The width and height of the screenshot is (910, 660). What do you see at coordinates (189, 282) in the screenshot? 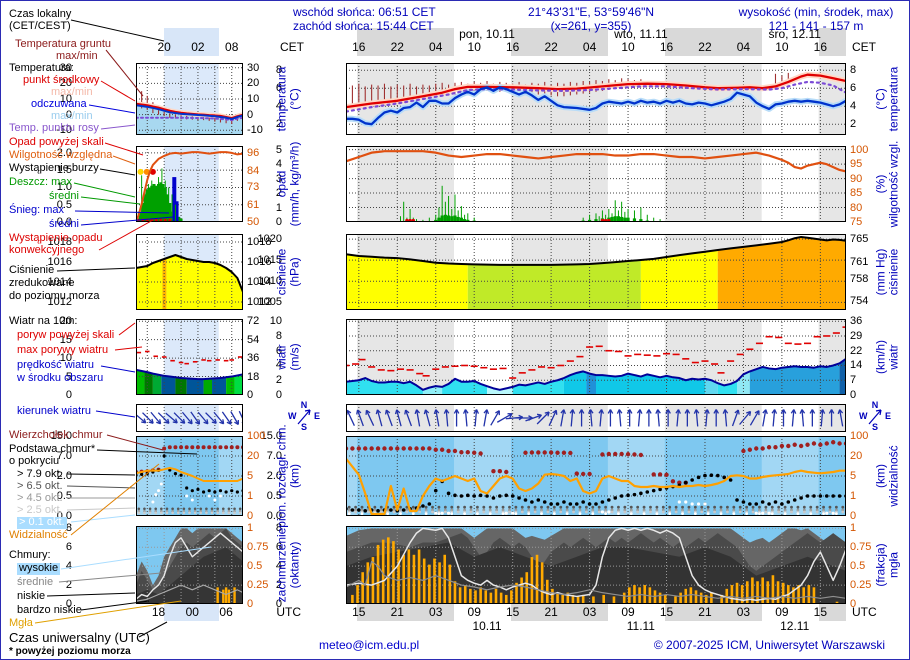
I see `pressure-fill-mini` at bounding box center [189, 282].